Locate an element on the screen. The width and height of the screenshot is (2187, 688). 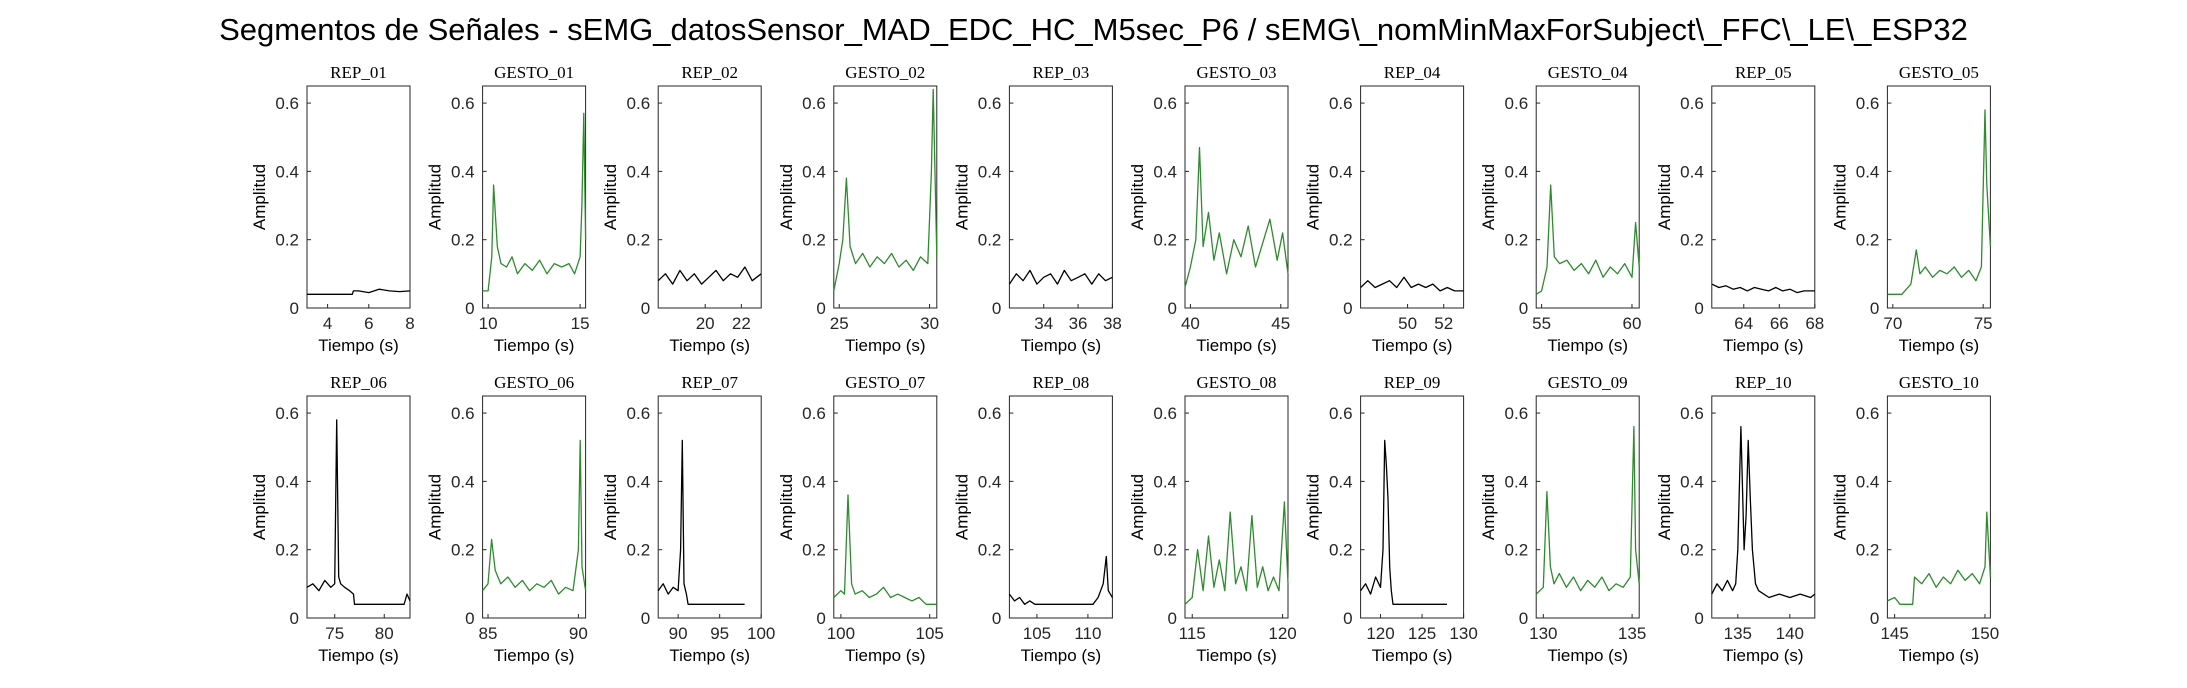
x-tick-label: 150 is located at coordinates (1985, 633).